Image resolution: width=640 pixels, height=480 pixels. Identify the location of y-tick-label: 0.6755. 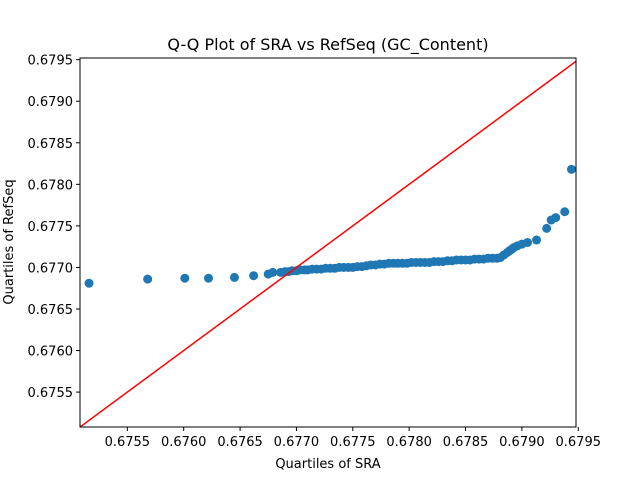
(51, 393).